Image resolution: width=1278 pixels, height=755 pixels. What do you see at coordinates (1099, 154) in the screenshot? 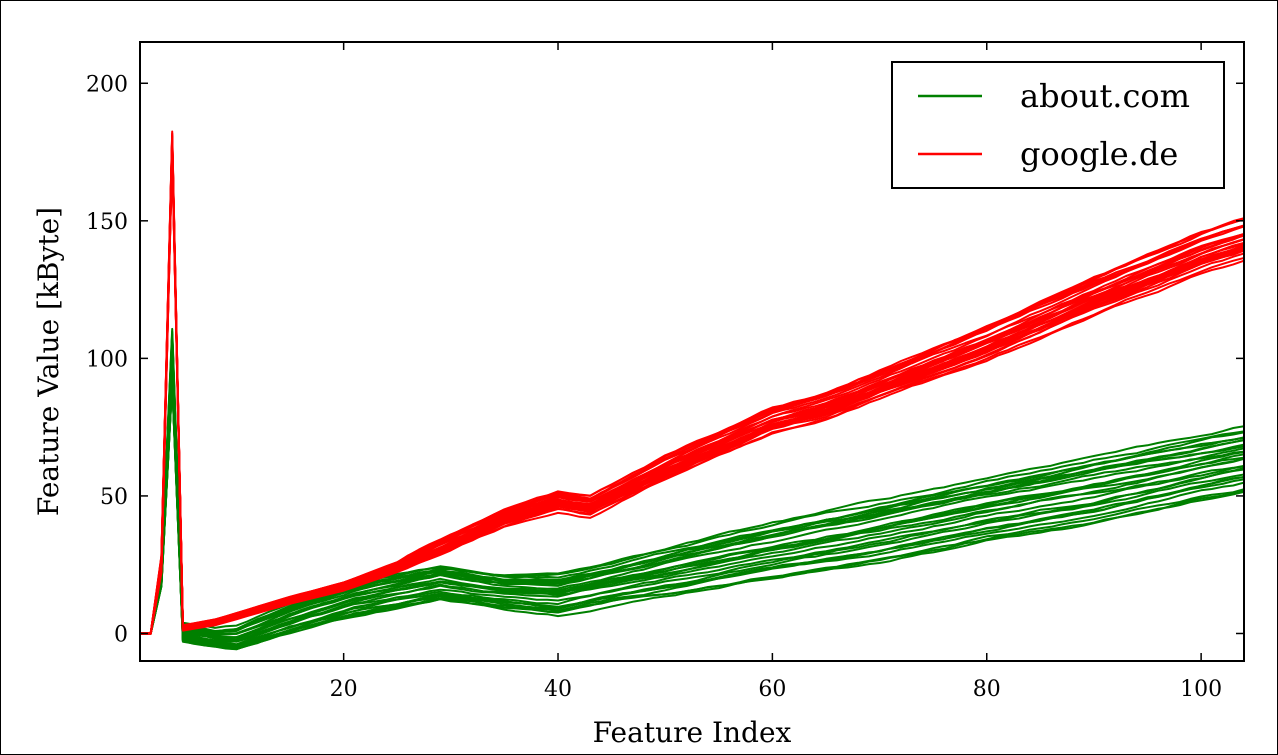
I see `legend-label-google-de: google.de` at bounding box center [1099, 154].